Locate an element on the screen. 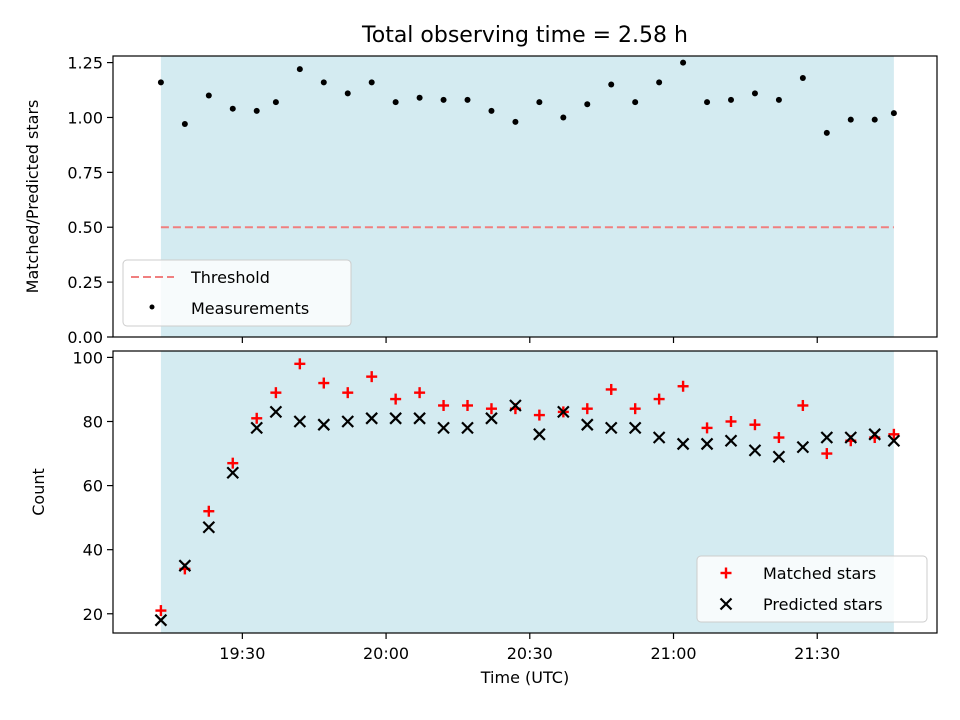 This screenshot has width=960, height=720. x-tick-label: 21:30 is located at coordinates (817, 653).